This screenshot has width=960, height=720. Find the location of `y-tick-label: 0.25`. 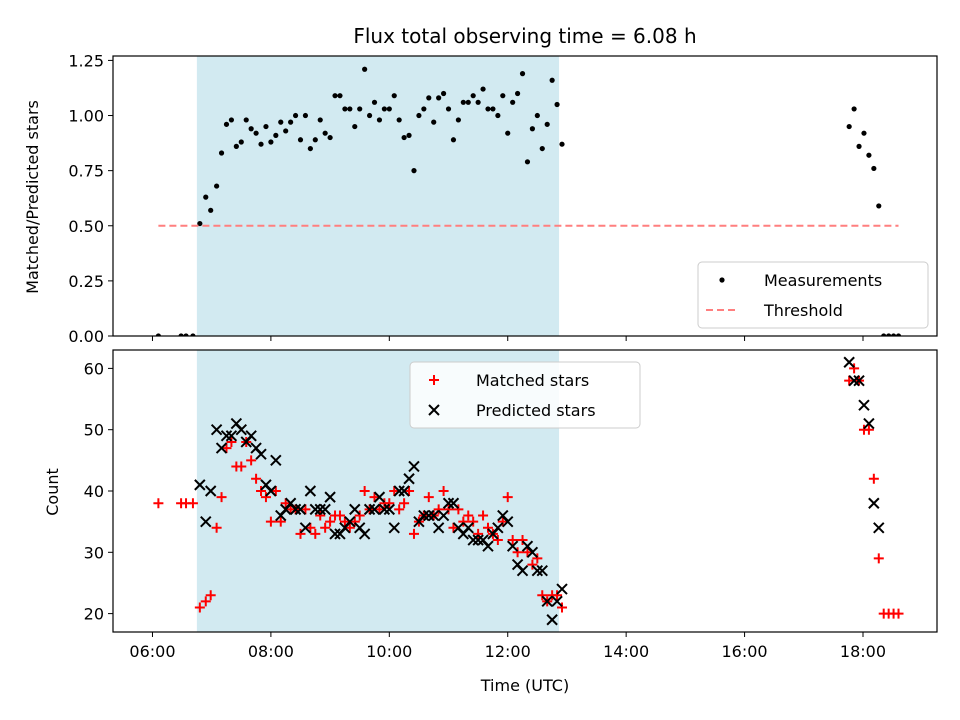

y-tick-label: 0.25 is located at coordinates (86, 281).